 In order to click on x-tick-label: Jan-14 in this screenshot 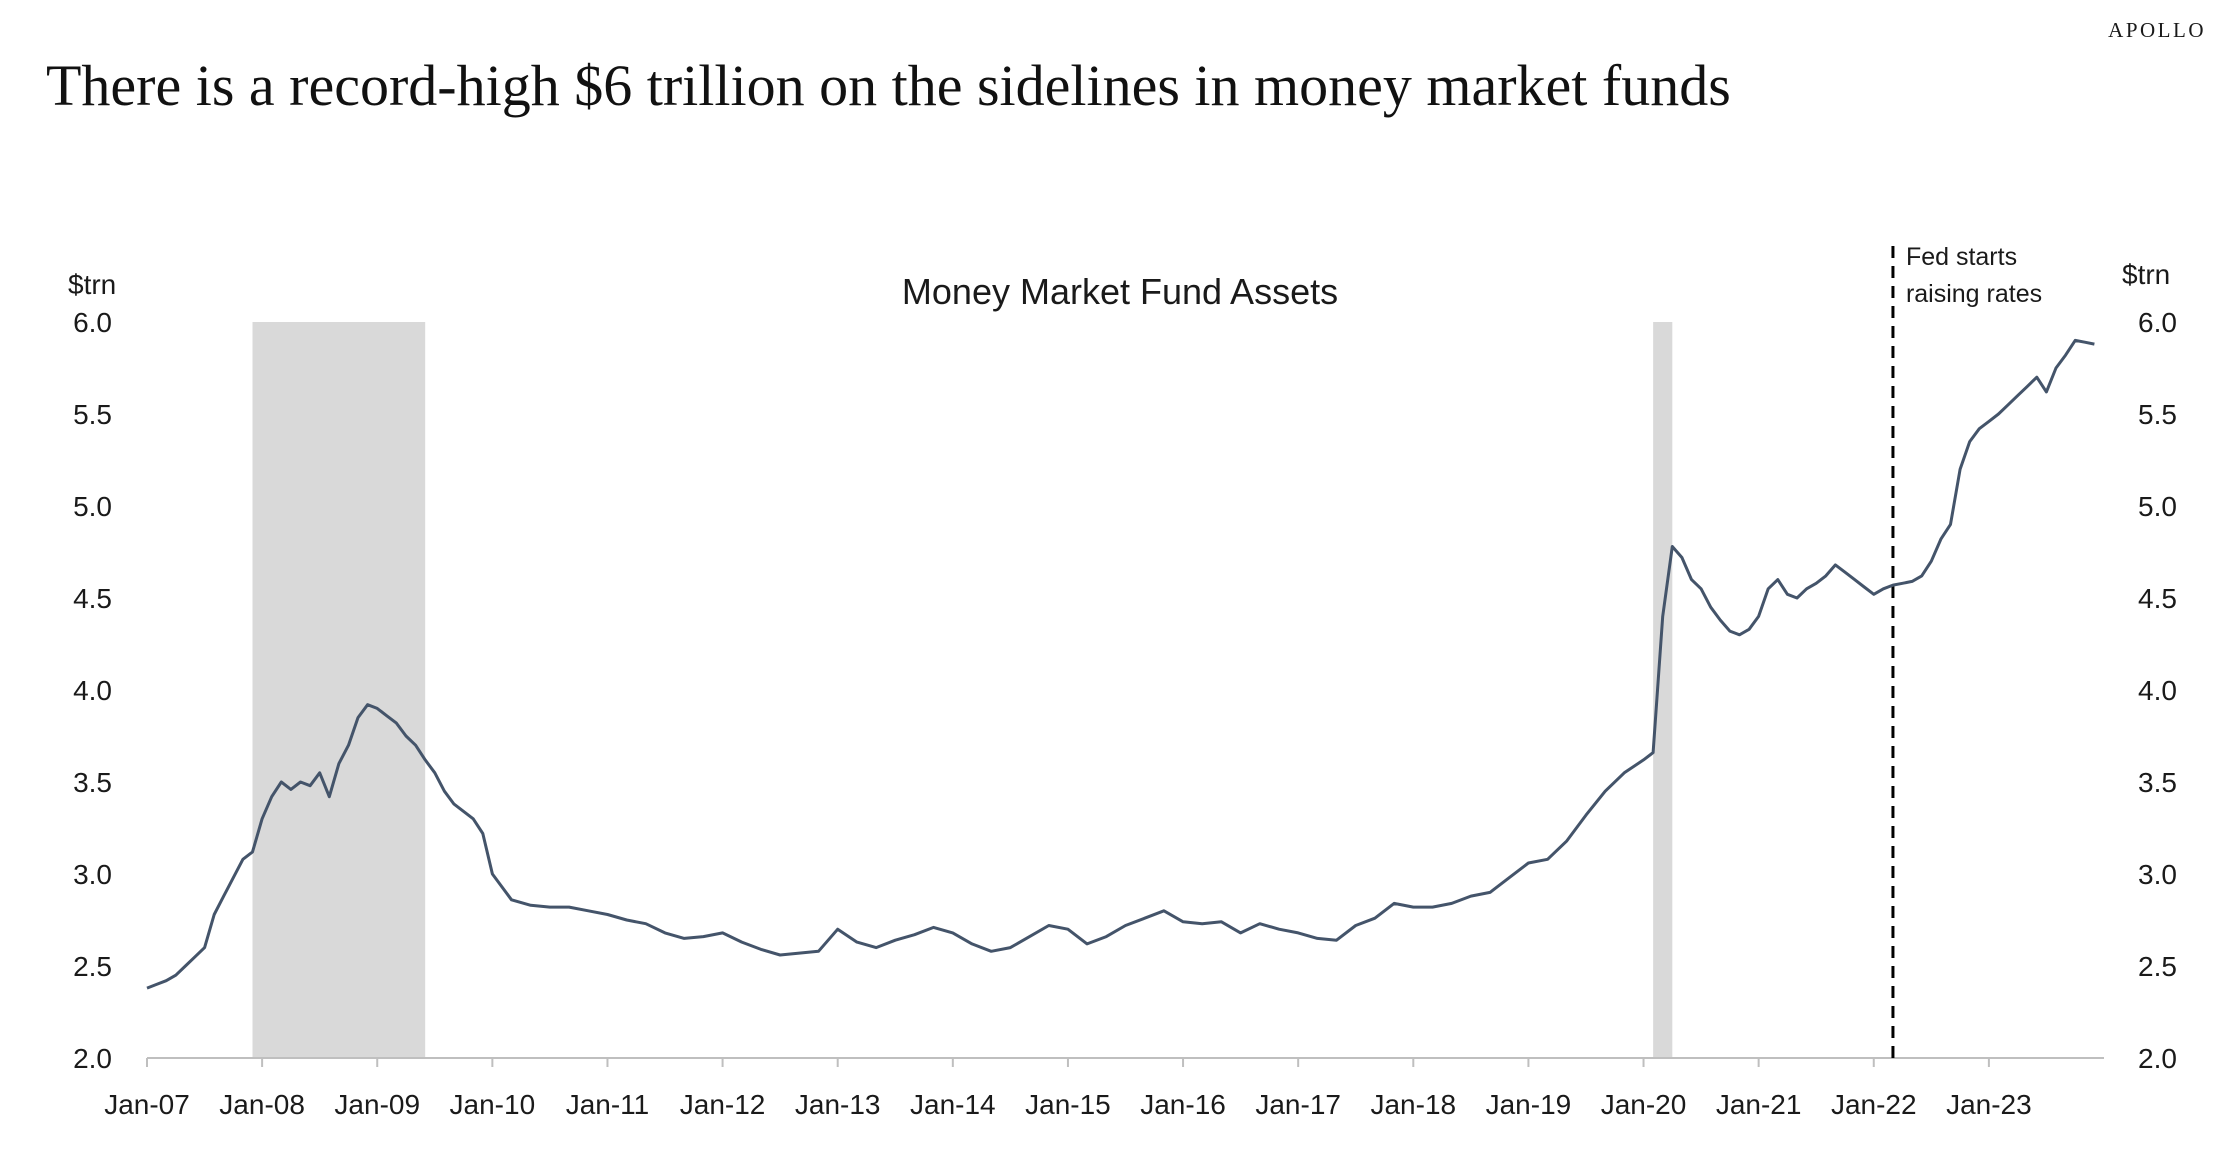, I will do `click(953, 1104)`.